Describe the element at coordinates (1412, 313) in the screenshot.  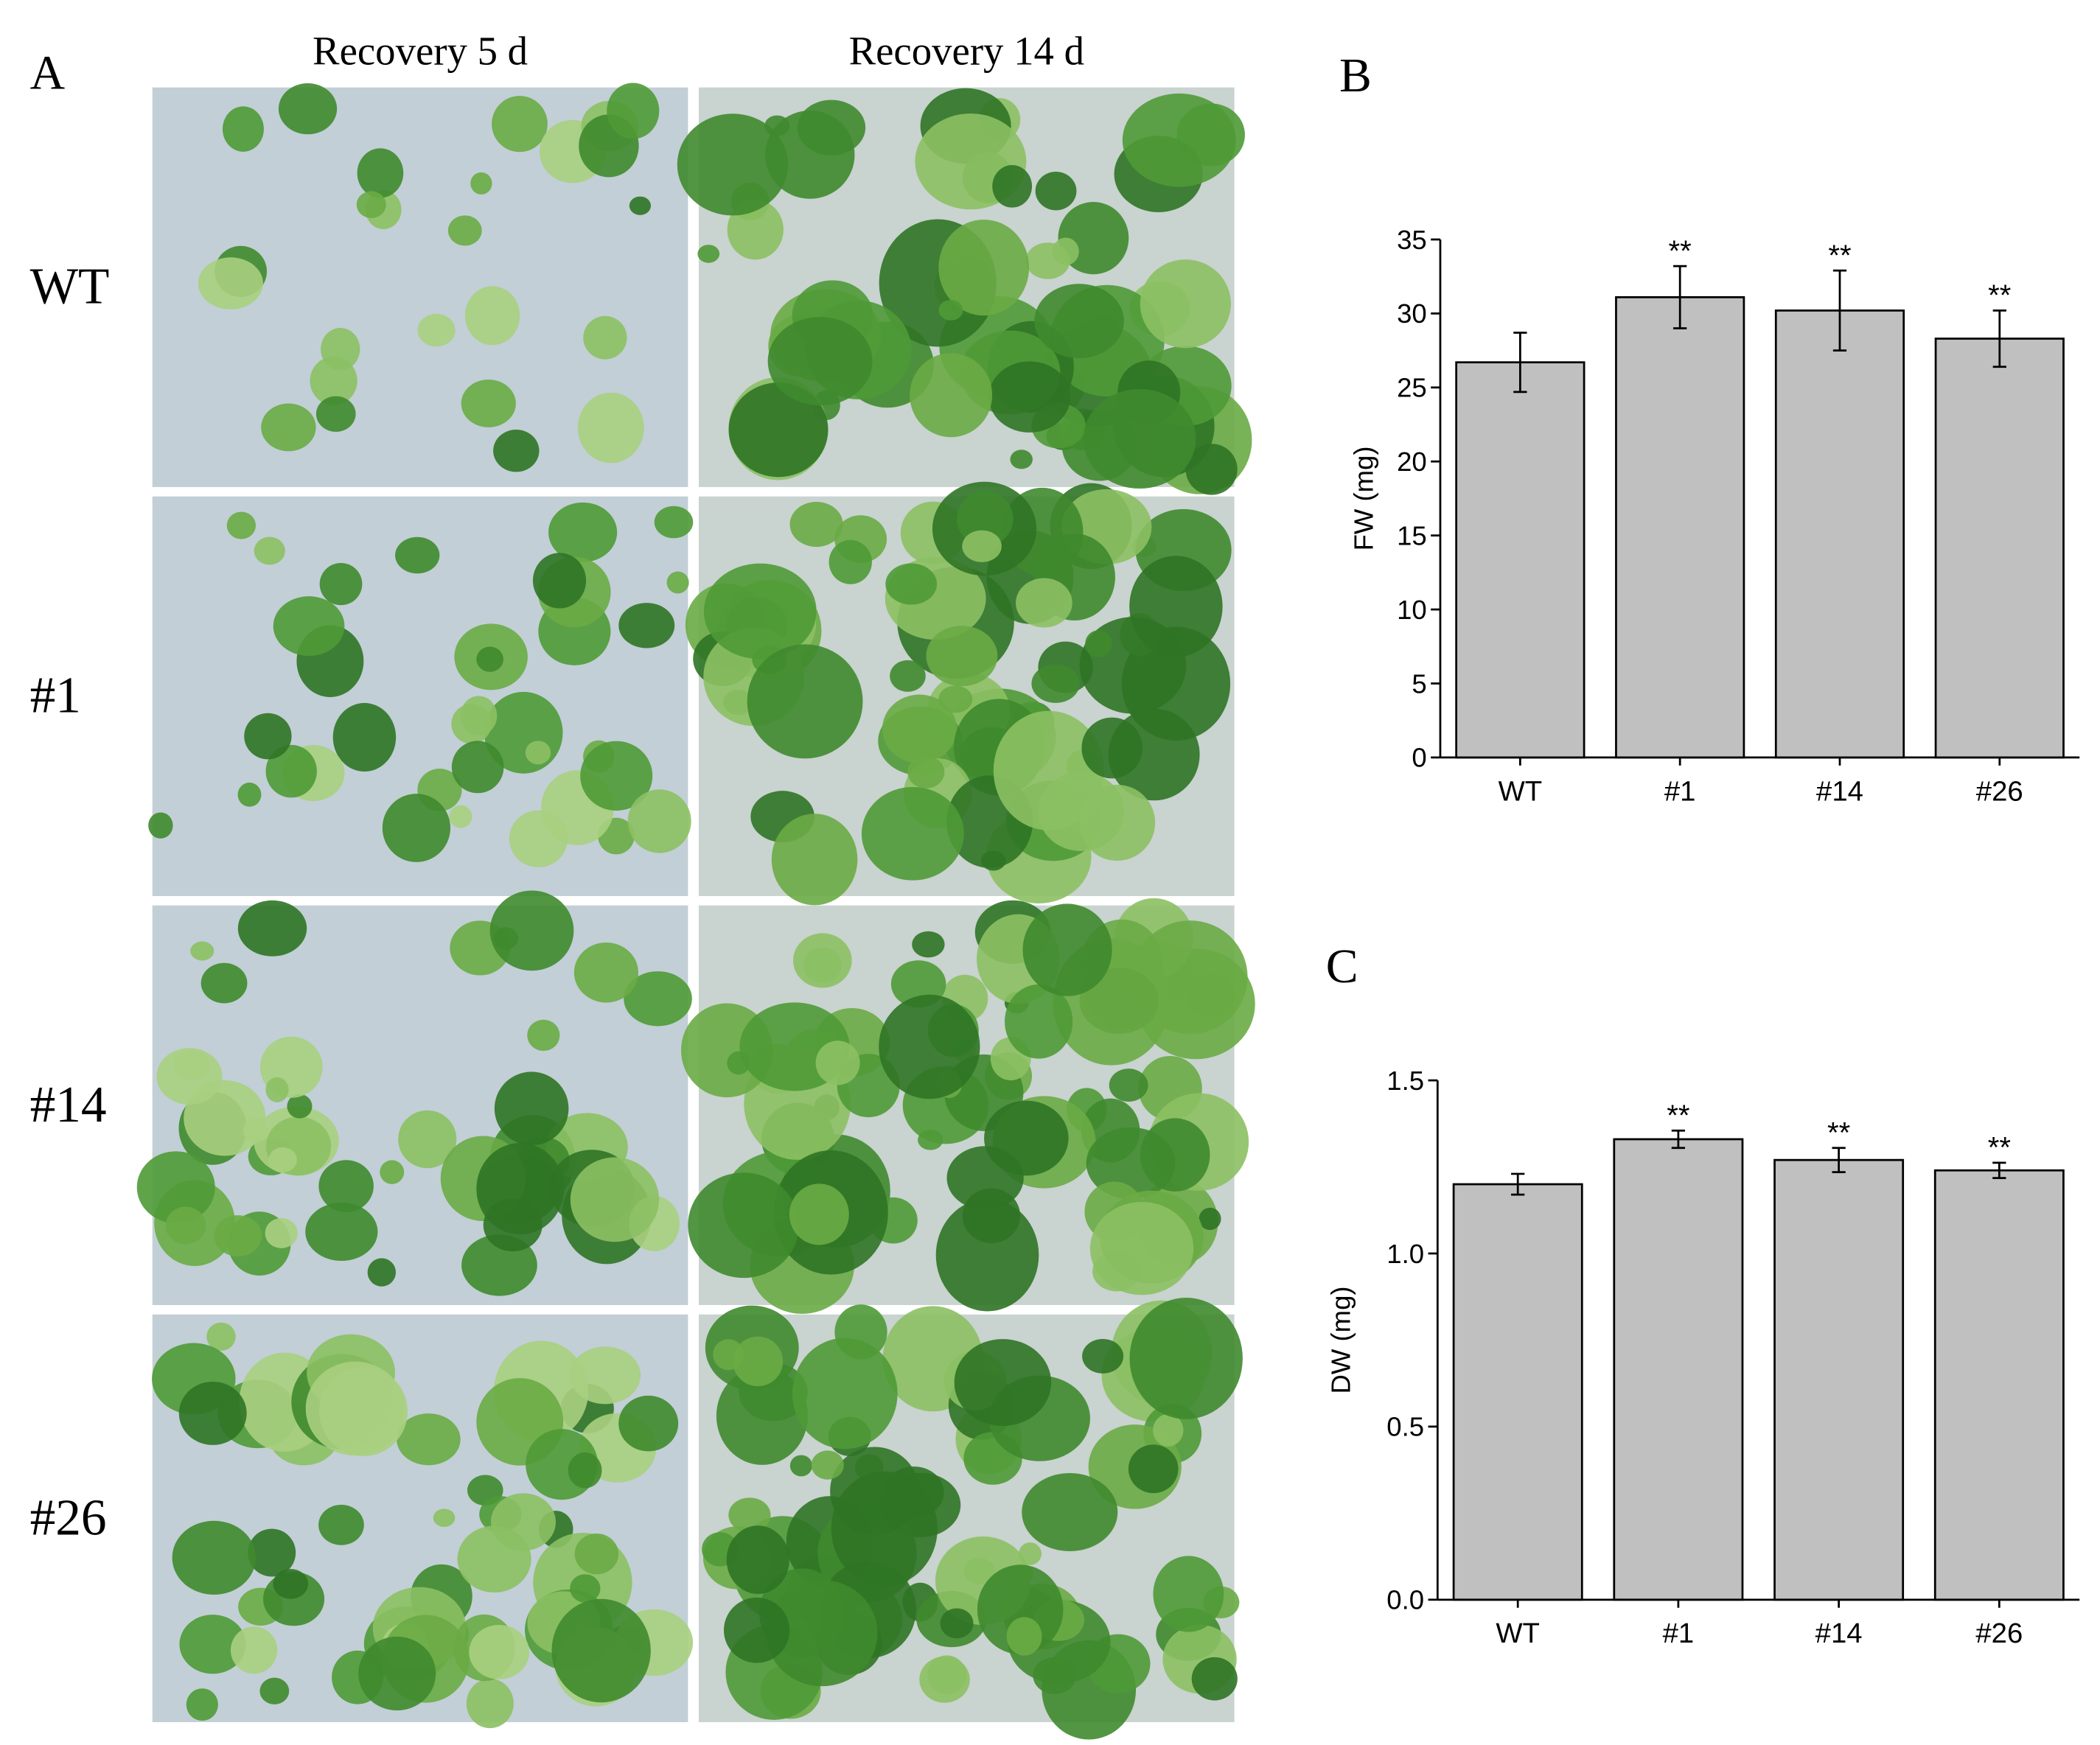
I see `y-tick-label: 30` at that location.